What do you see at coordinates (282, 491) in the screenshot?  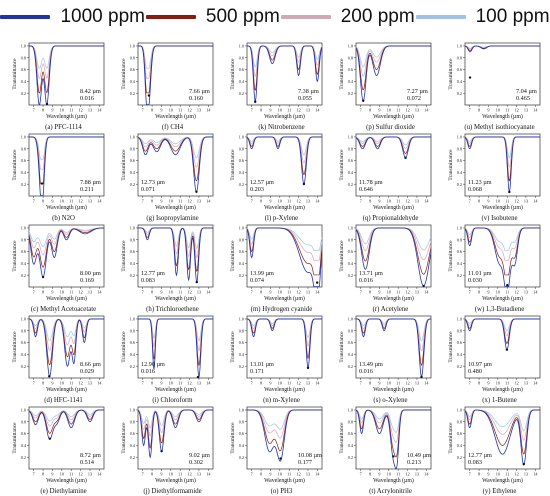 I see `panel-caption: (o) PH3` at bounding box center [282, 491].